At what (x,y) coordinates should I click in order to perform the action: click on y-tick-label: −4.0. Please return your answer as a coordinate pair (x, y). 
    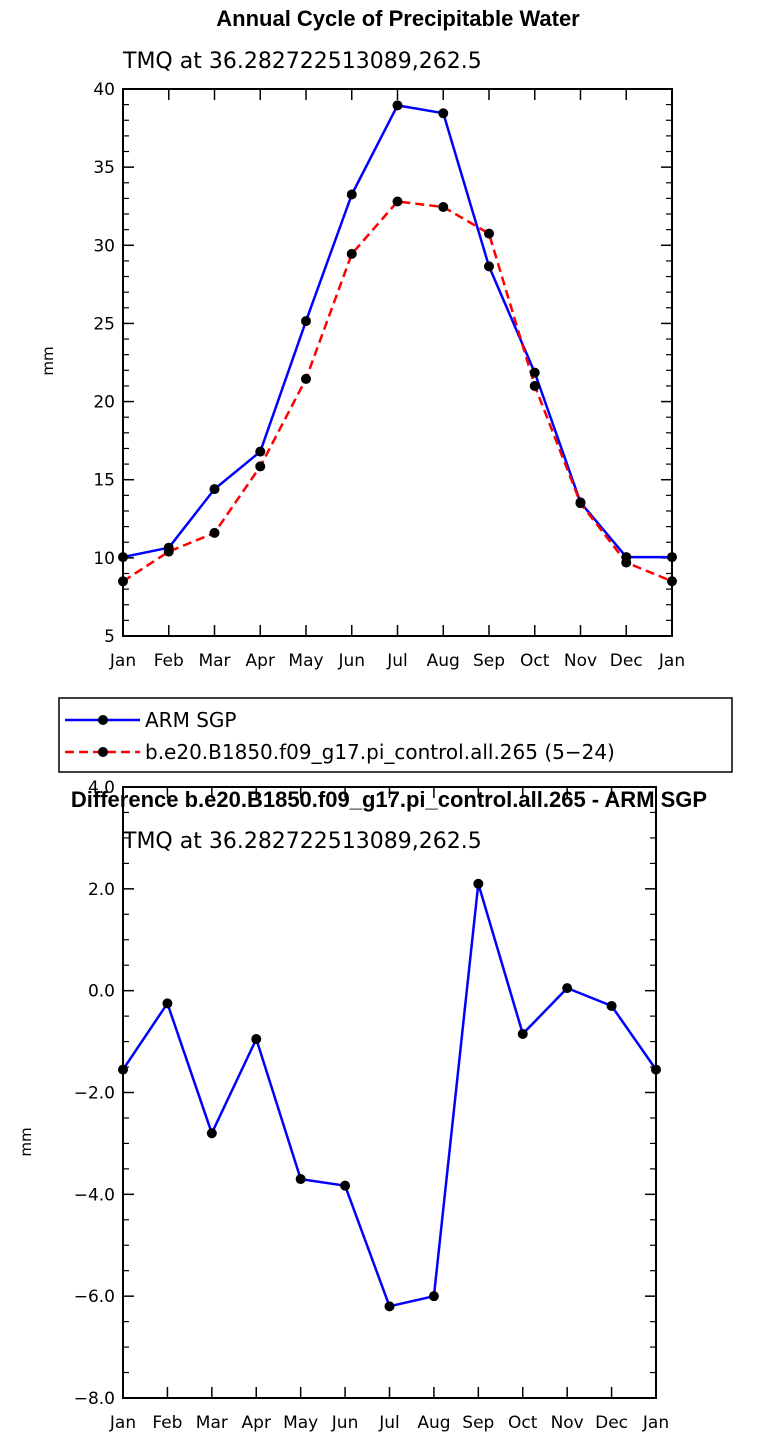
    Looking at the image, I should click on (94, 1195).